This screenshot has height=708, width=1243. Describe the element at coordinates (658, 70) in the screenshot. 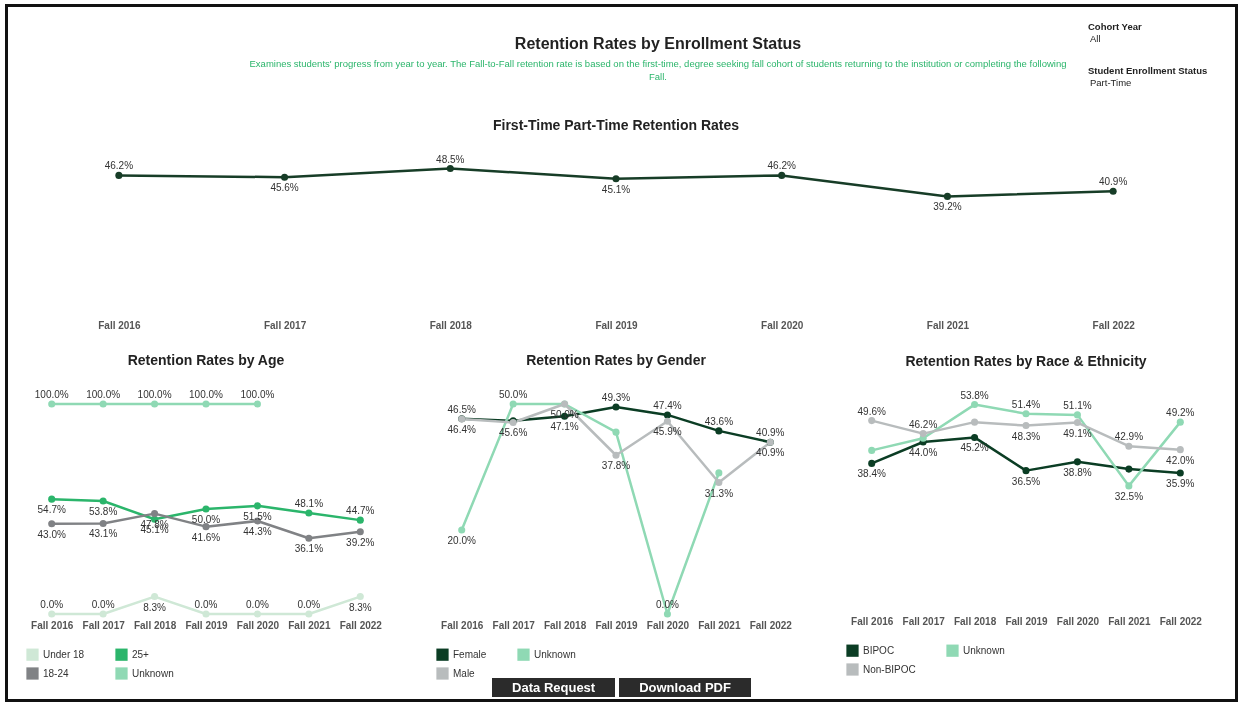

I see `text: Examines students' progress from year to year. The Fall-to-Fall retention rate is based on the first-time, degree seeking fall cohort of students returning to the institution or completing the following Fall.` at that location.